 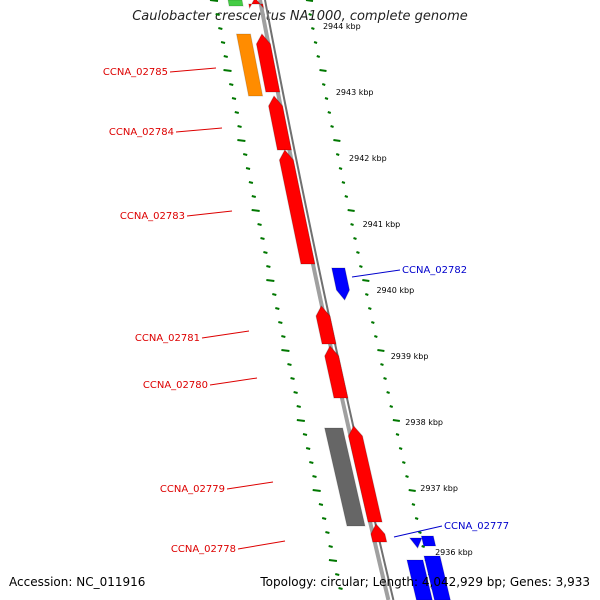 What do you see at coordinates (167, 338) in the screenshot?
I see `gene-label-CCNA_02781: CCNA_02781` at bounding box center [167, 338].